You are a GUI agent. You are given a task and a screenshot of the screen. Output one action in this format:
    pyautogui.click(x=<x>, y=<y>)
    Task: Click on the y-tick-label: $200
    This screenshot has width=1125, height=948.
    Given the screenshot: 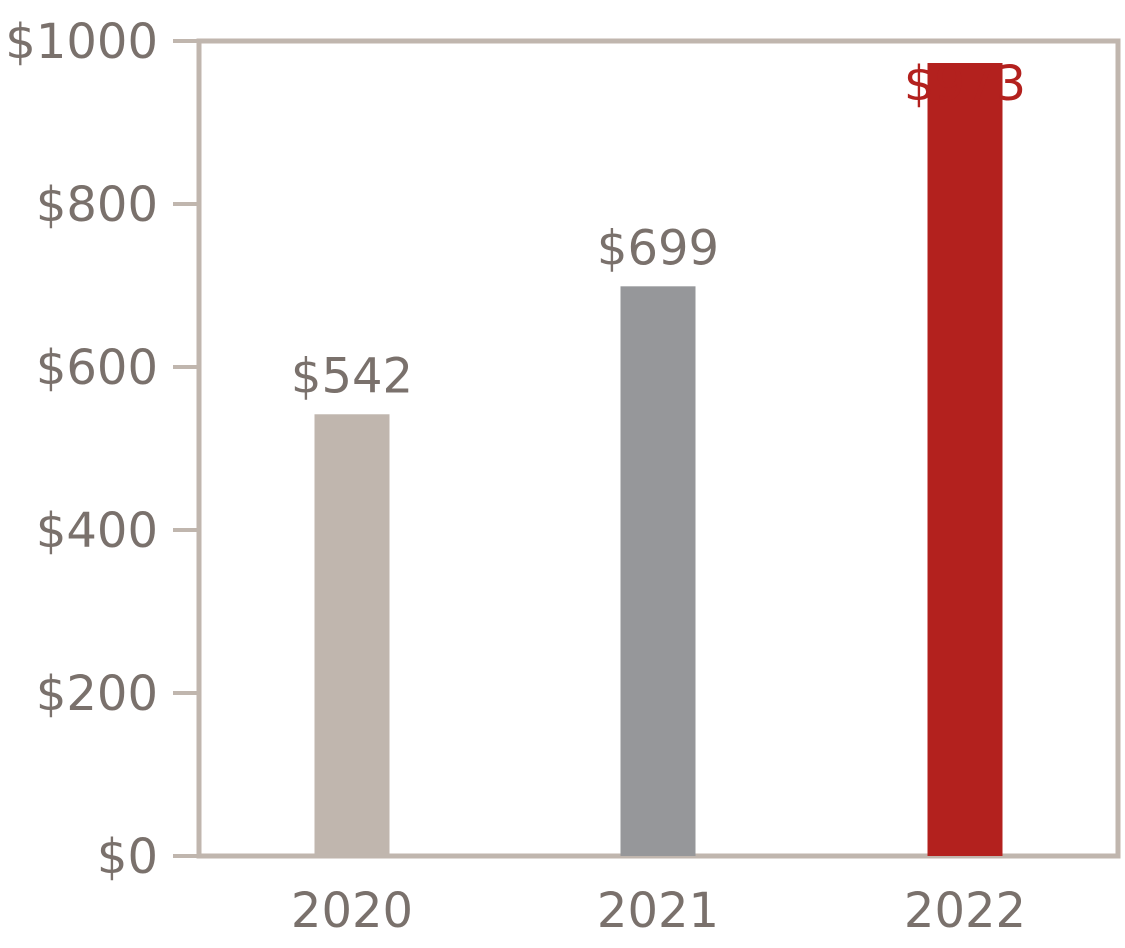 What is the action you would take?
    pyautogui.click(x=97, y=694)
    